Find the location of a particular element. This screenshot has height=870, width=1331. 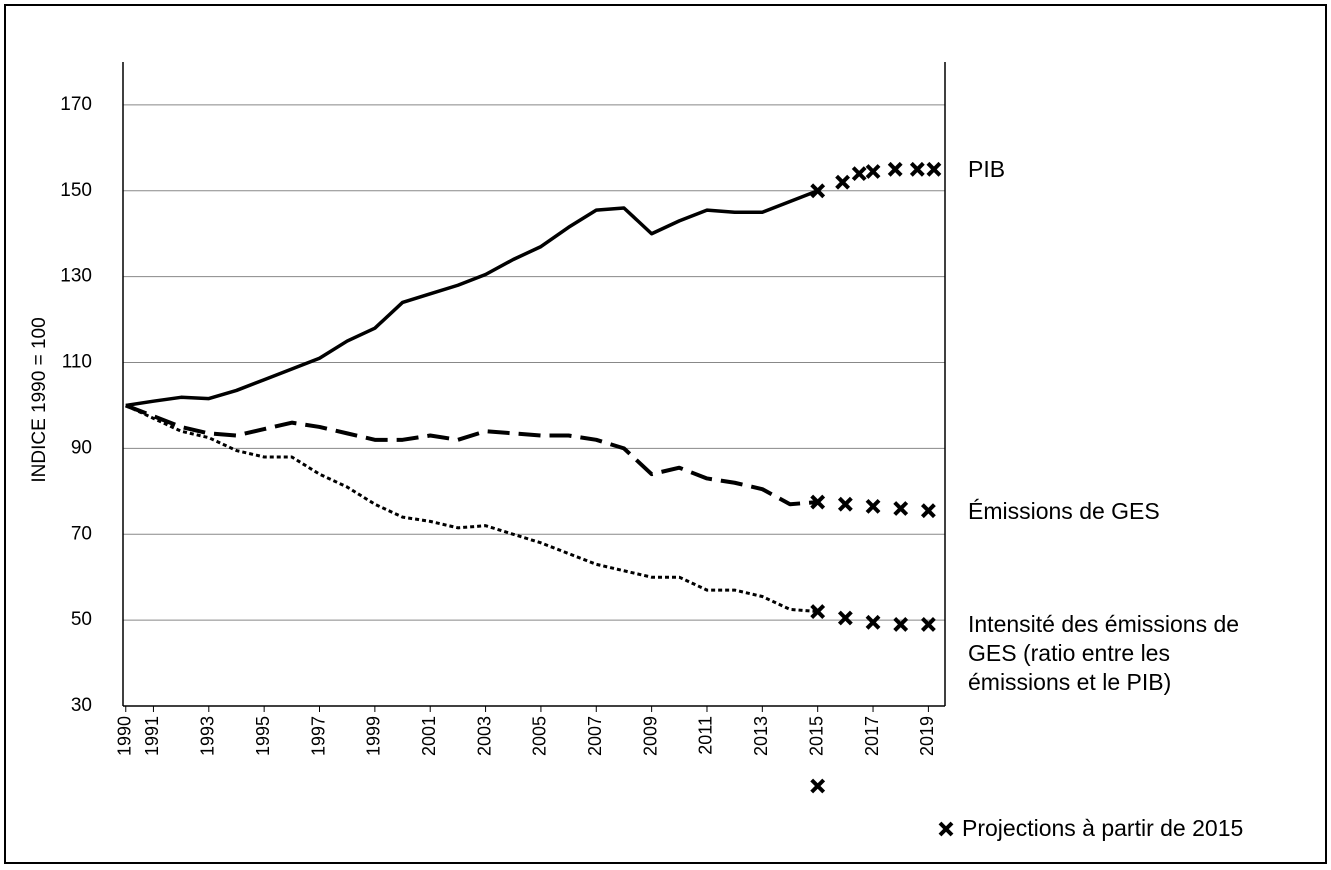

y-tick-label: 150 is located at coordinates (76, 190).